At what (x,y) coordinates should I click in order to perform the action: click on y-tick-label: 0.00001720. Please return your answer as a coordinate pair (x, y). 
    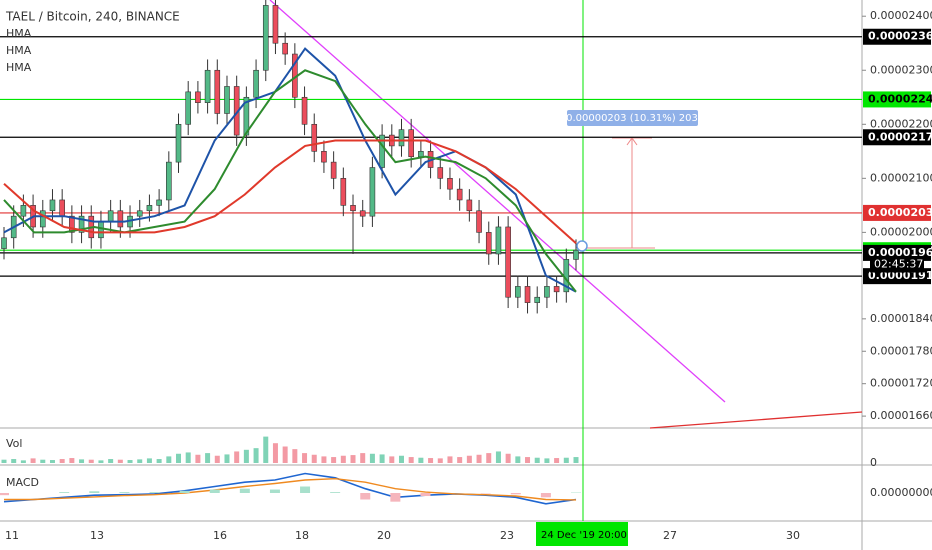
    Looking at the image, I should click on (901, 383).